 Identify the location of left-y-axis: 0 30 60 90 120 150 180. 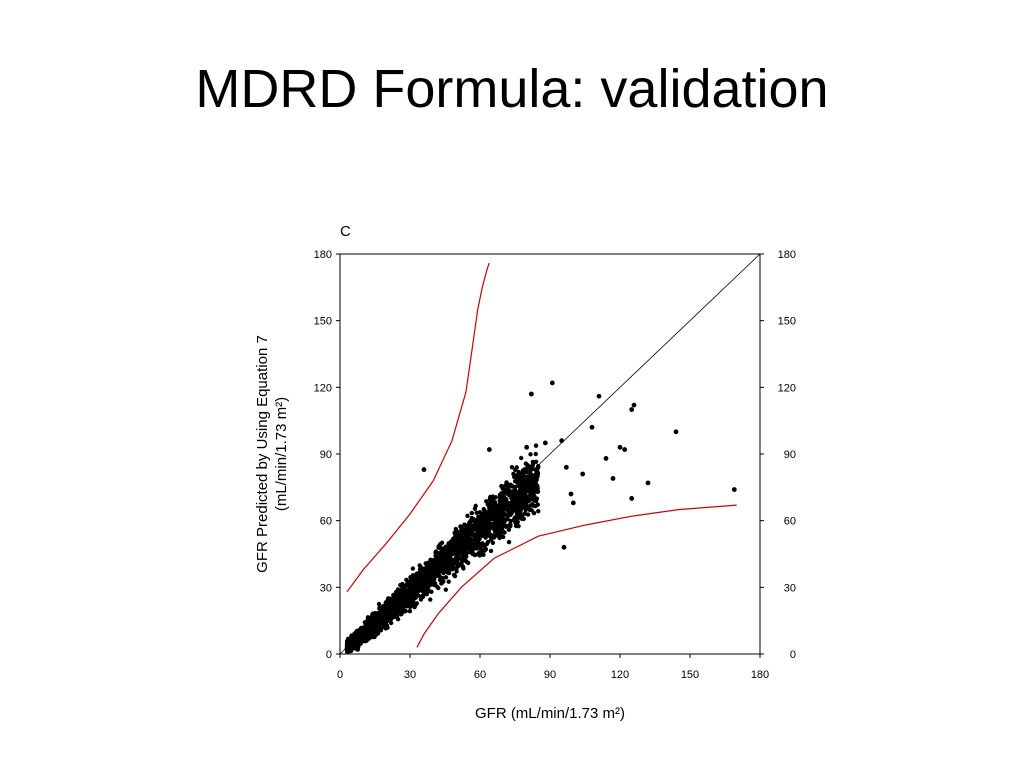
(327, 455).